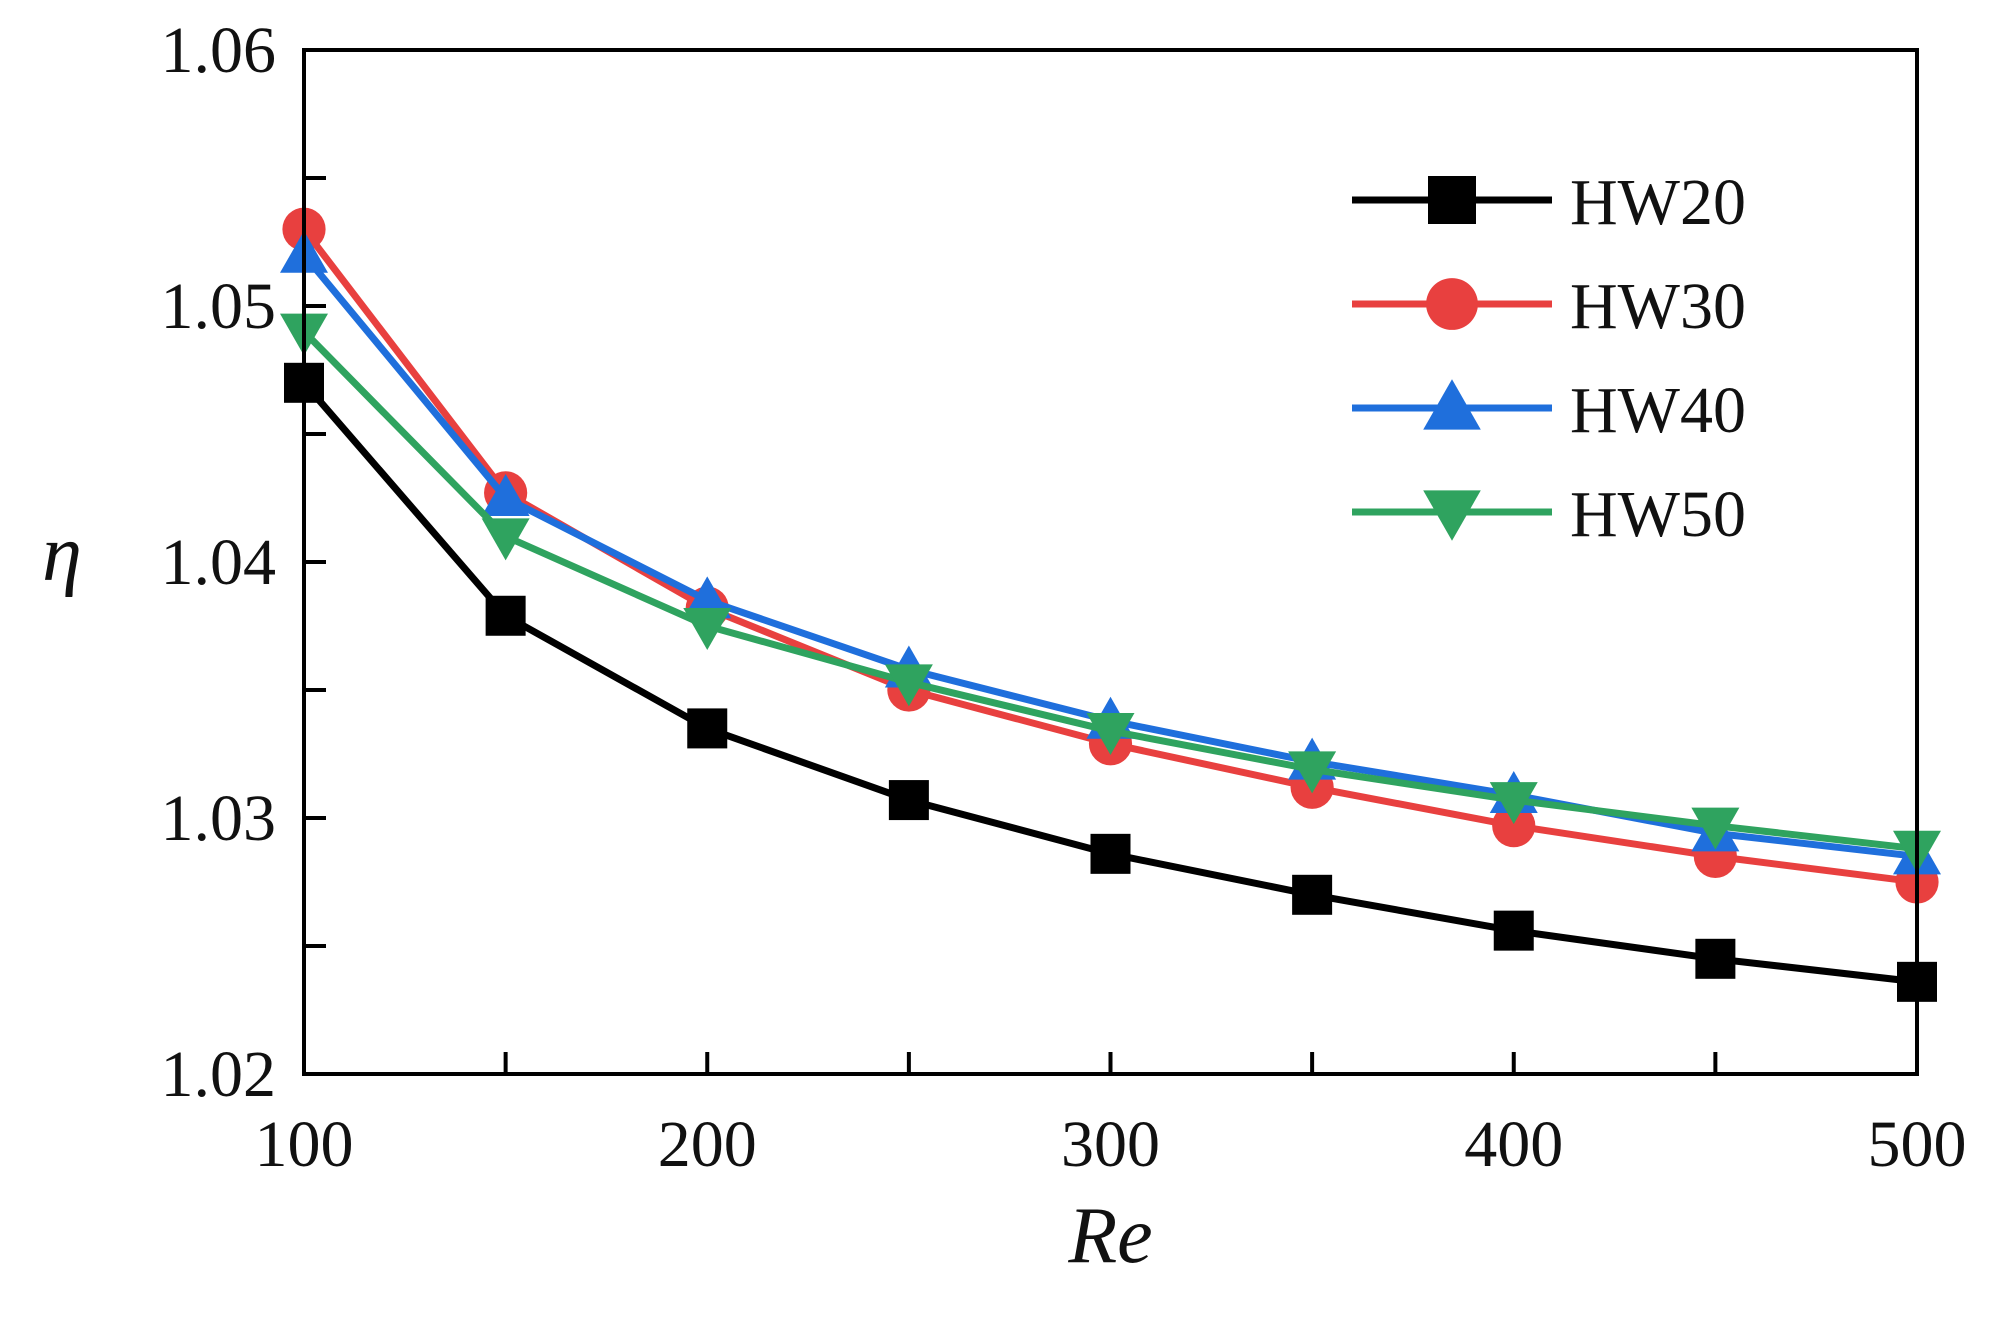  Describe the element at coordinates (1549, 306) in the screenshot. I see `legend-item-hw30: HW30` at that location.